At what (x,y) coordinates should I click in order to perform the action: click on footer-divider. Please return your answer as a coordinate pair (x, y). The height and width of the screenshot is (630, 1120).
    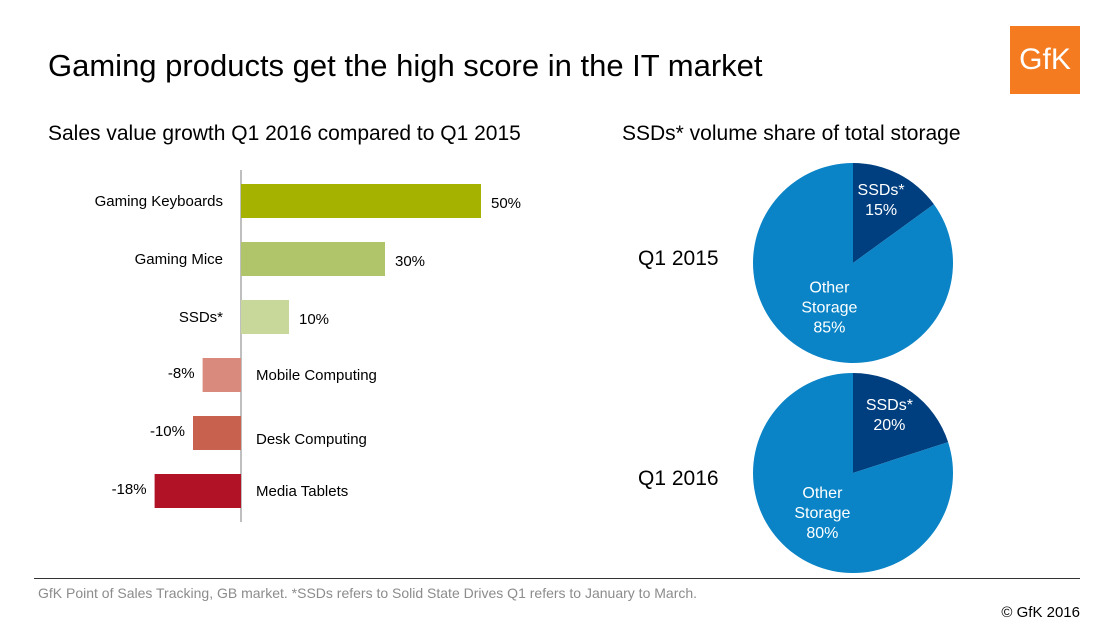
    Looking at the image, I should click on (557, 578).